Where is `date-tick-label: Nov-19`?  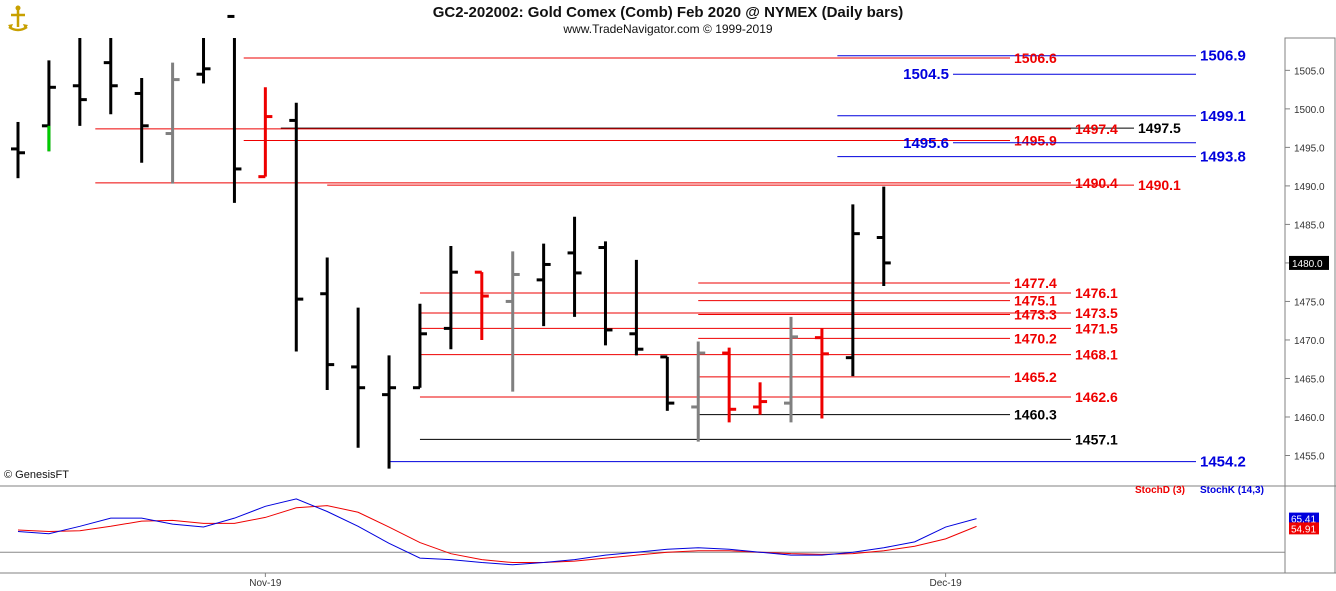 date-tick-label: Nov-19 is located at coordinates (265, 583).